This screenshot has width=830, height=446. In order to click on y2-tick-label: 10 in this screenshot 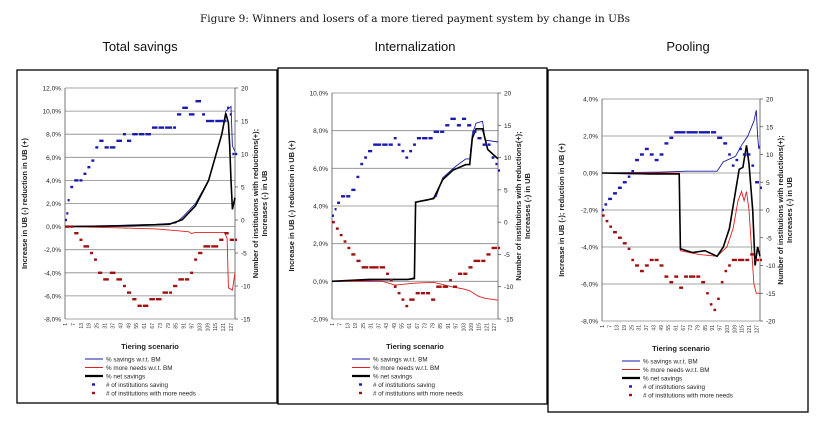, I will do `click(508, 158)`.